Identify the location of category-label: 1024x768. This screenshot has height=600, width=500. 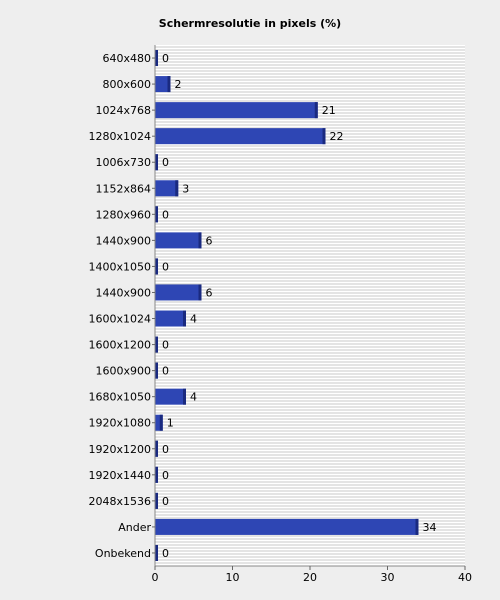
(124, 110).